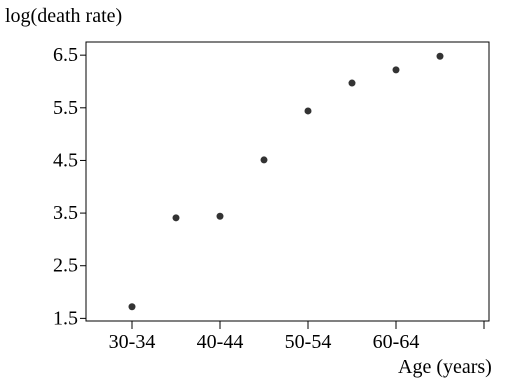 The image size is (515, 381). Describe the element at coordinates (396, 342) in the screenshot. I see `x-tick-label: 60-64` at that location.